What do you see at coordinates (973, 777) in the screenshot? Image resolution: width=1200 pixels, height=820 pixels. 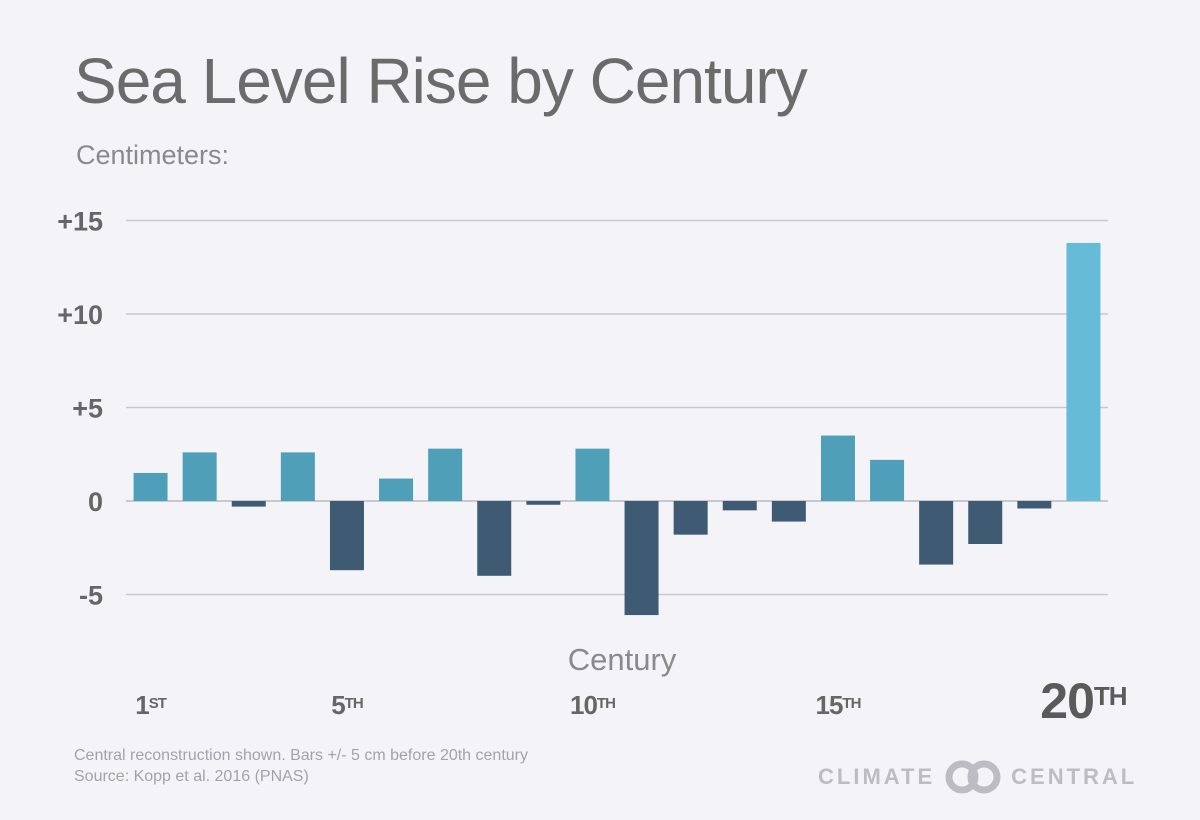 I see `linked-rings-icon` at bounding box center [973, 777].